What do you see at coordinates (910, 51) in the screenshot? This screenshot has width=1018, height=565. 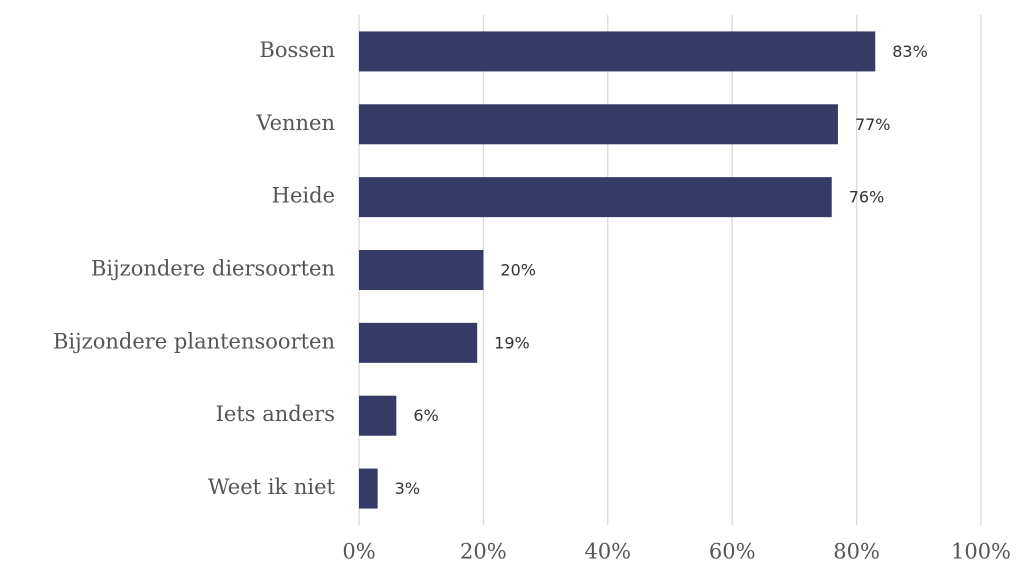 I see `value-label: 83%` at bounding box center [910, 51].